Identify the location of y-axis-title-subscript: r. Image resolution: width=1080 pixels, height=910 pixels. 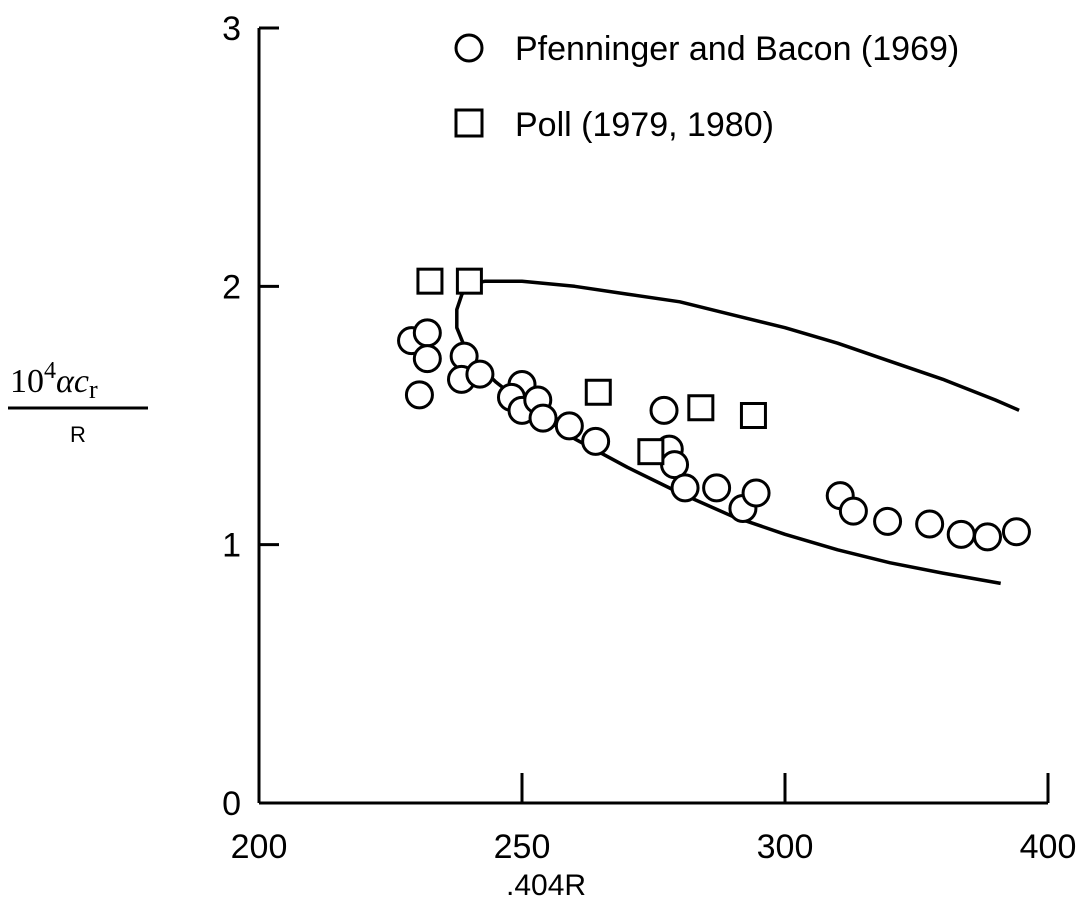
(93, 389).